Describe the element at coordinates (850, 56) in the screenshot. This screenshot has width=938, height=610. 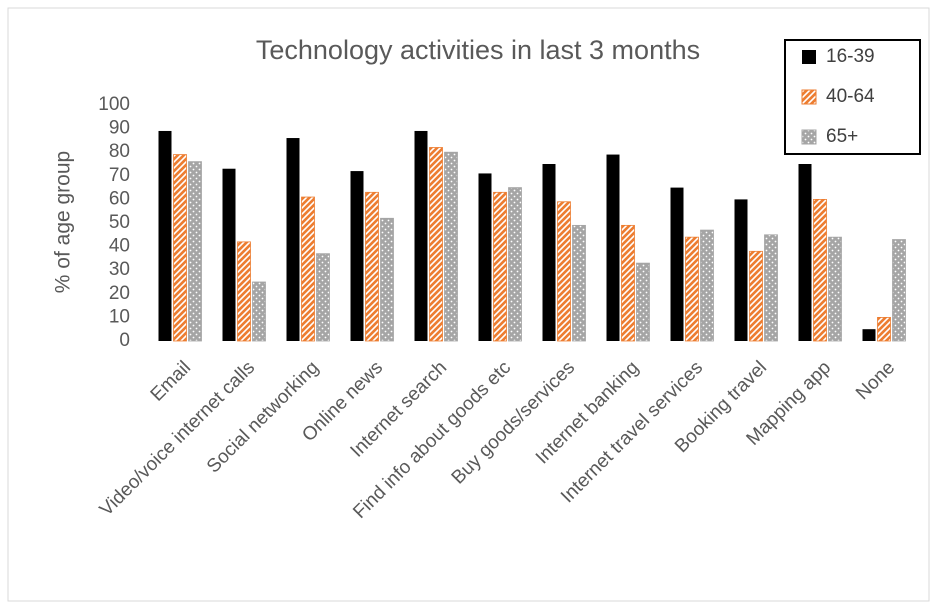
I see `legend-label: 16-39` at that location.